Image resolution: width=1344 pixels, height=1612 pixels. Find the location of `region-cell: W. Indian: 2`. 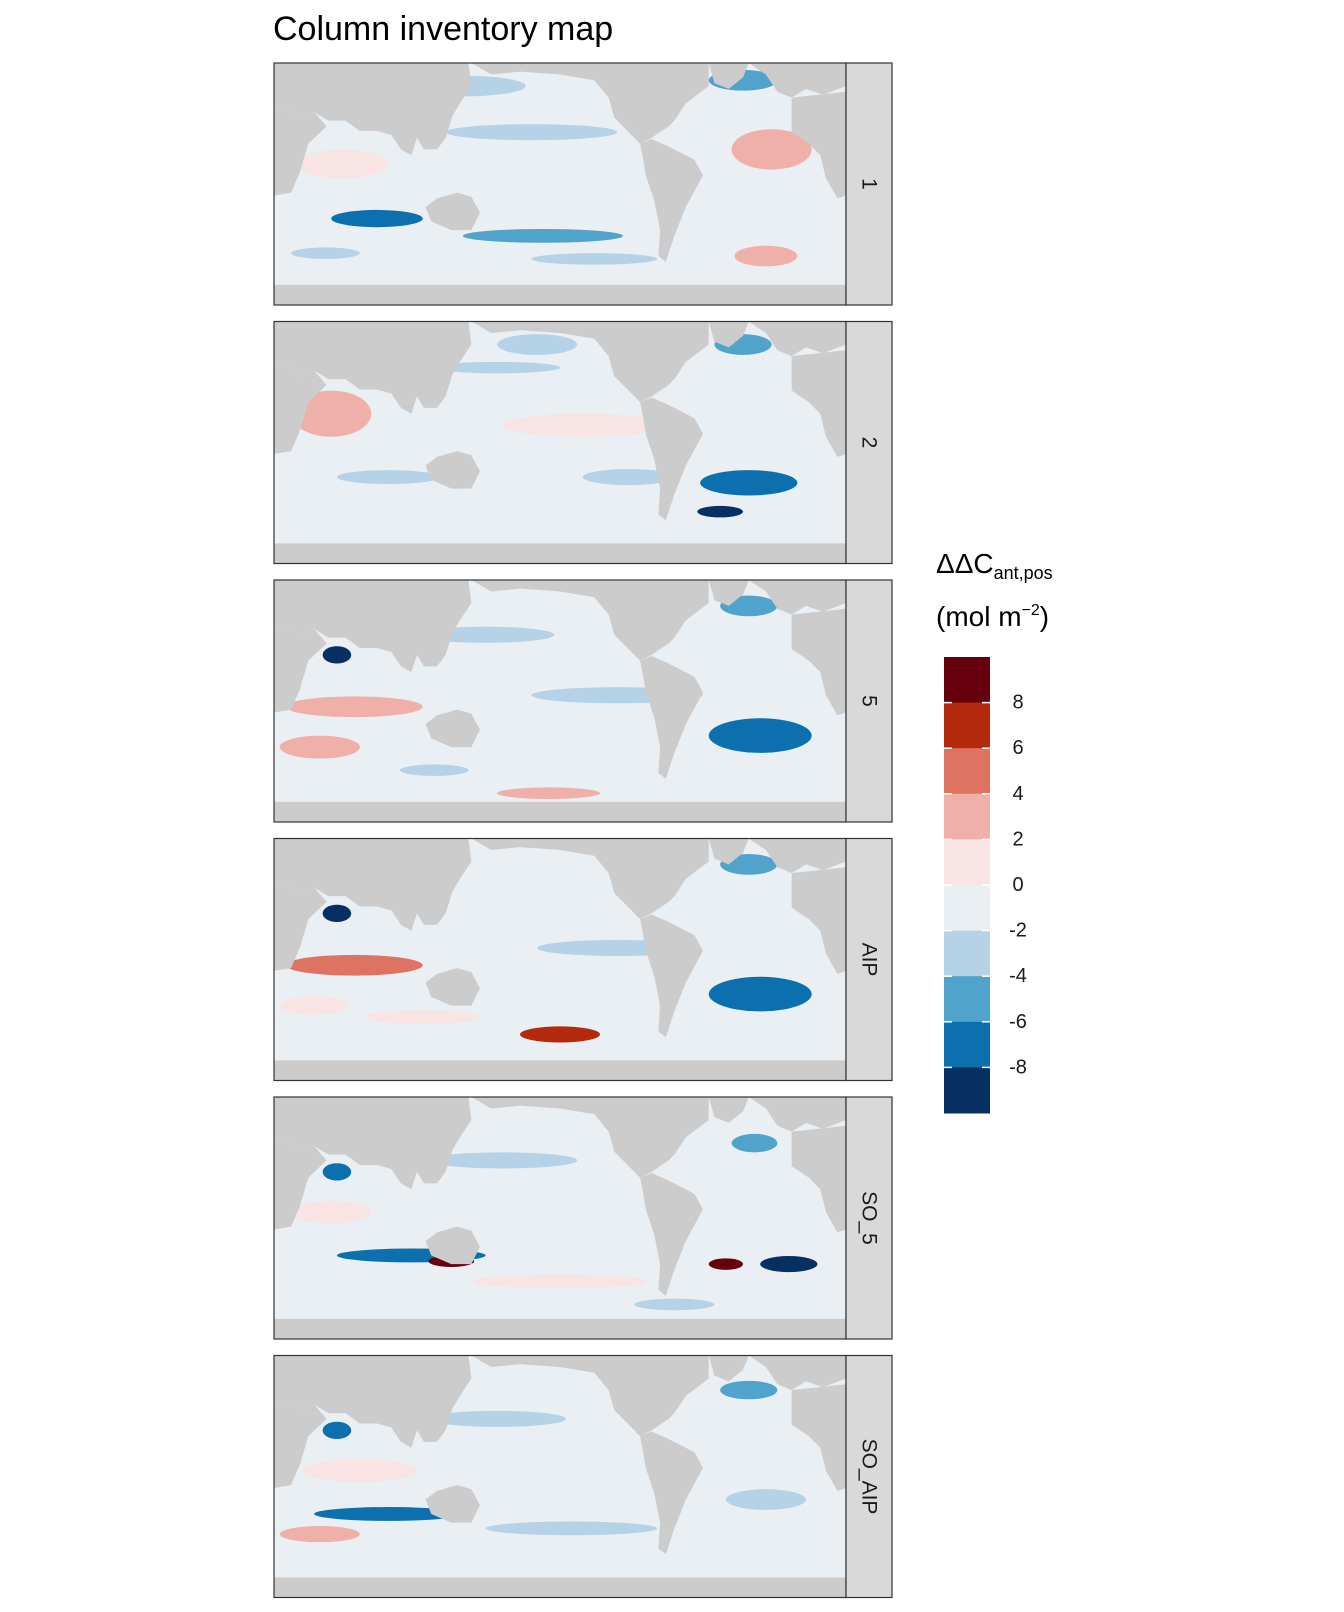

region-cell: W. Indian: 2 is located at coordinates (314, 1005).